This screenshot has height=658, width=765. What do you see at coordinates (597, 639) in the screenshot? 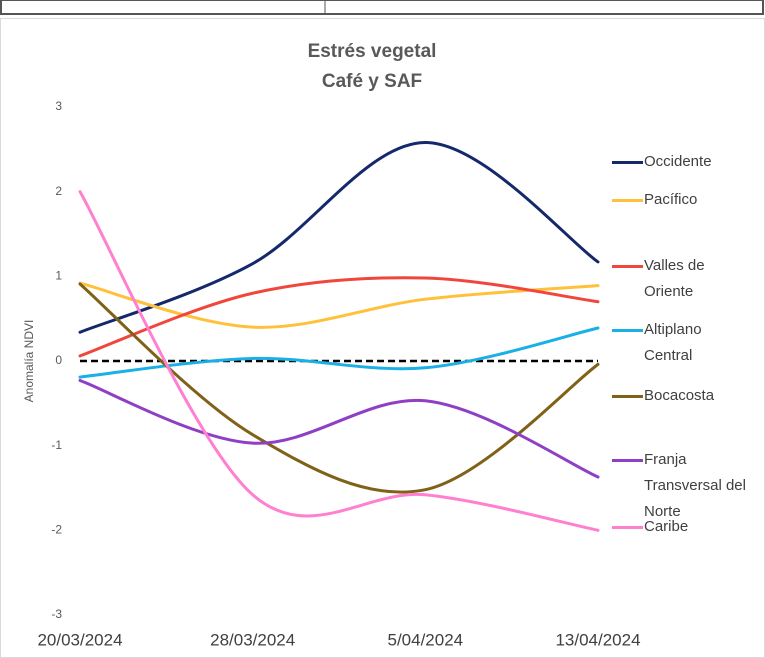
I see `x-tick-label: 13/04/2024` at bounding box center [597, 639].